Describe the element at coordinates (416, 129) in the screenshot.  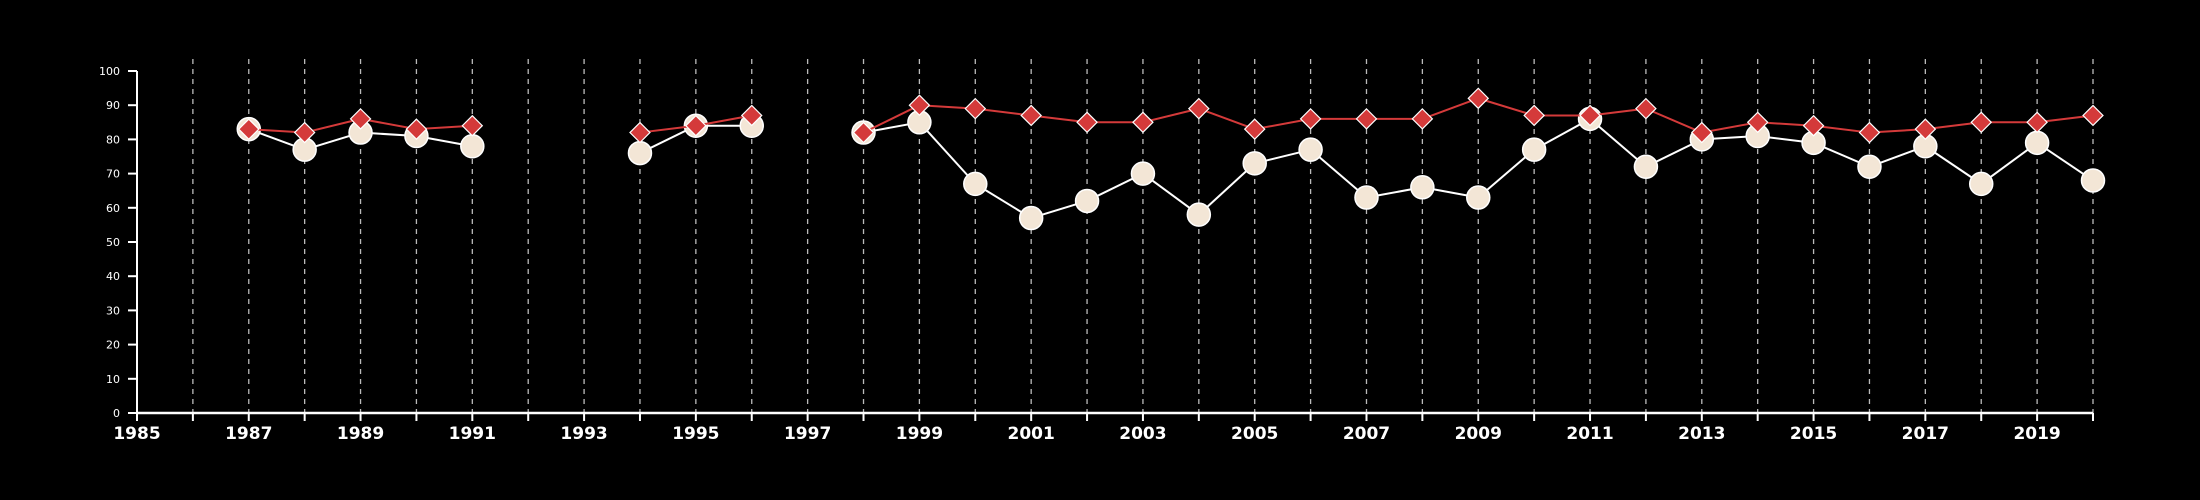
I see `series-2-point-1990` at that location.